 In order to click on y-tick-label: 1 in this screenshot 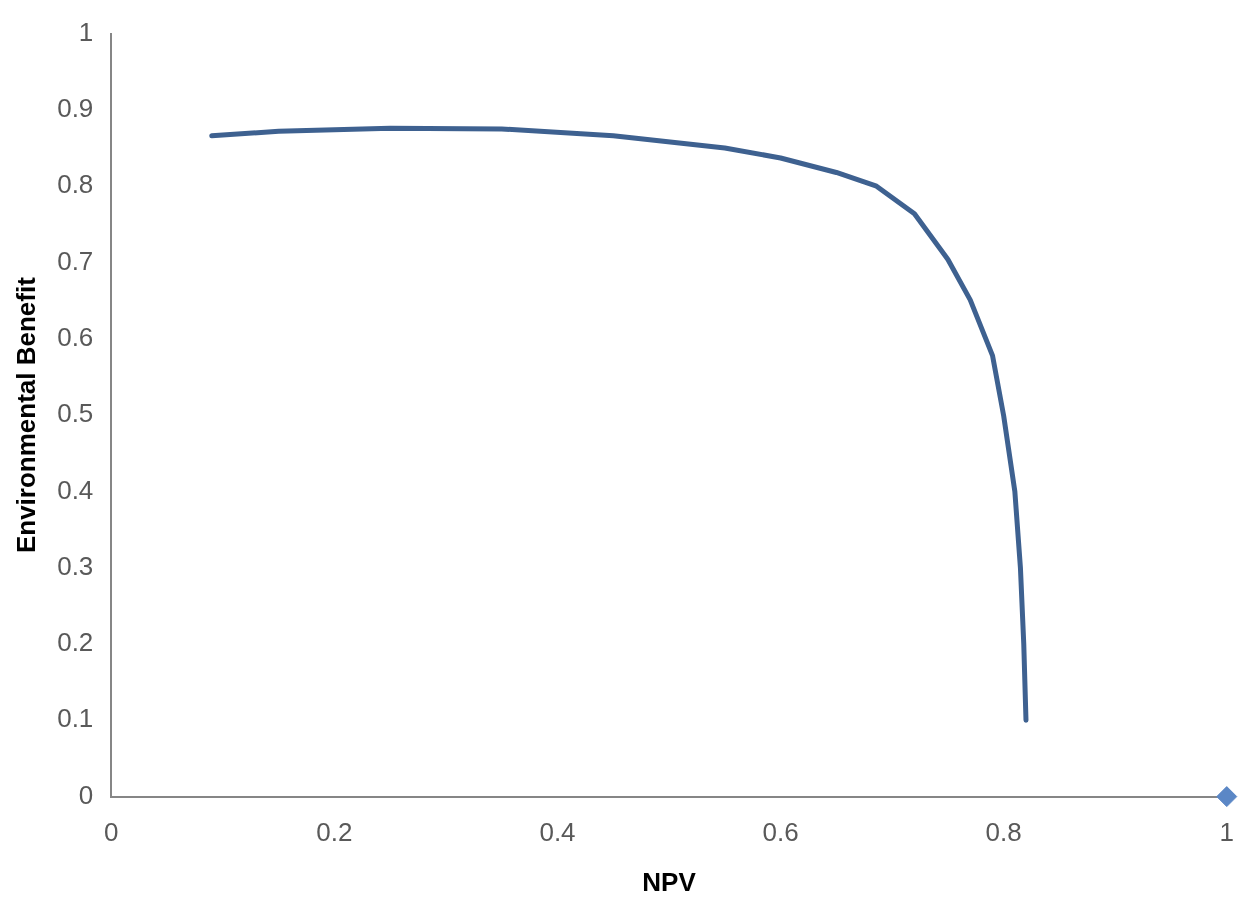, I will do `click(86, 31)`.